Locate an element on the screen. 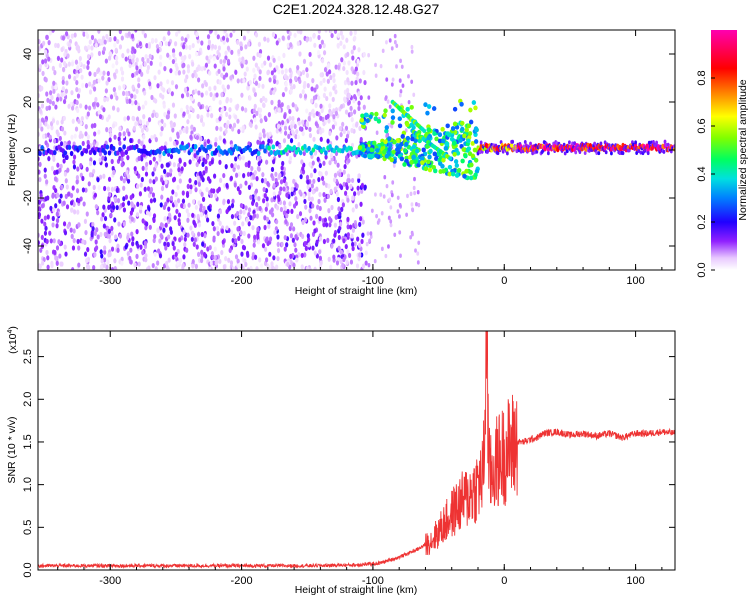 The image size is (750, 600). spectrogram-y-tick-label: -40 is located at coordinates (28, 246).